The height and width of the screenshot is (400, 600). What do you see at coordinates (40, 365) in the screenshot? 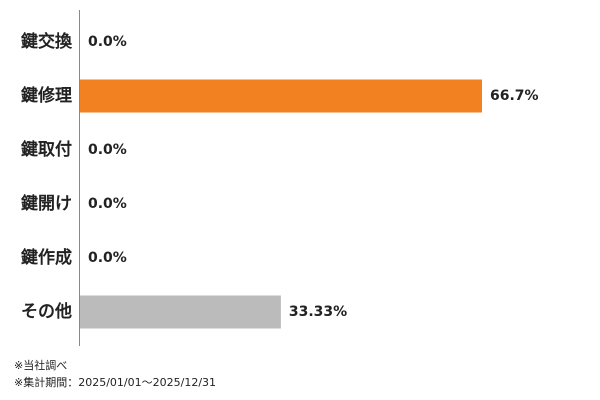
I see `note: ※当社調べ` at bounding box center [40, 365].